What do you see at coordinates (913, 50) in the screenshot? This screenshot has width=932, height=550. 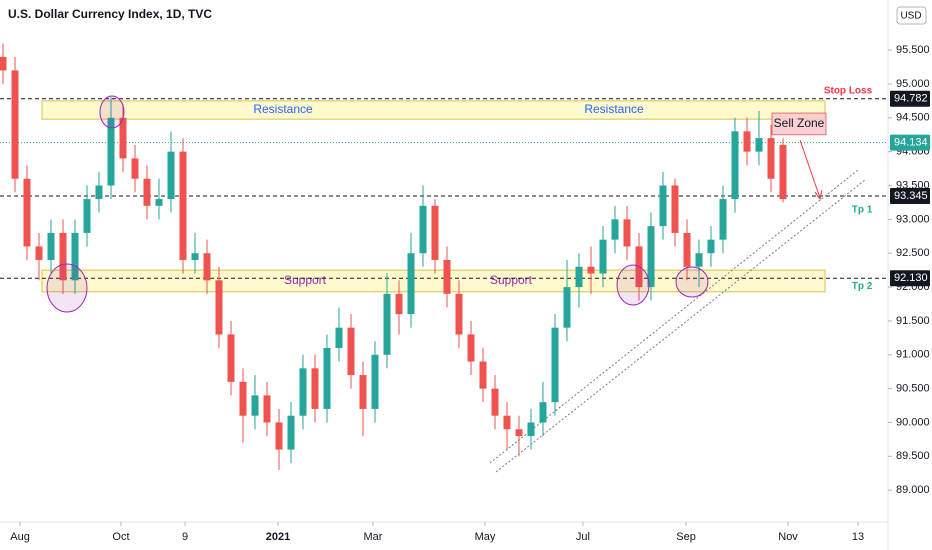 I see `y-tick-label: 95.500` at bounding box center [913, 50].